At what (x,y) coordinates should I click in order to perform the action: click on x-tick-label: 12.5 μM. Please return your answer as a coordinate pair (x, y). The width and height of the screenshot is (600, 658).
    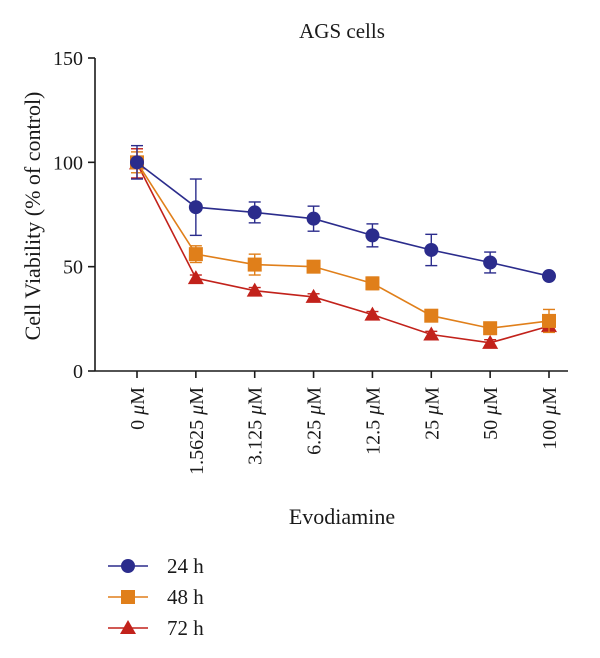
    Looking at the image, I should click on (373, 421).